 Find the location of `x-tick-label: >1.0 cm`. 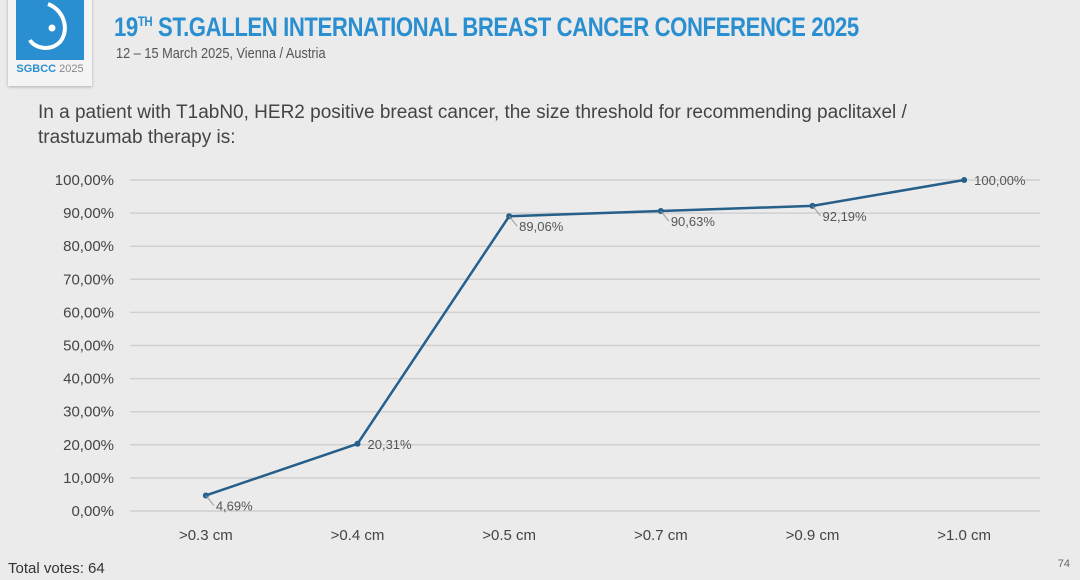

x-tick-label: >1.0 cm is located at coordinates (964, 535).